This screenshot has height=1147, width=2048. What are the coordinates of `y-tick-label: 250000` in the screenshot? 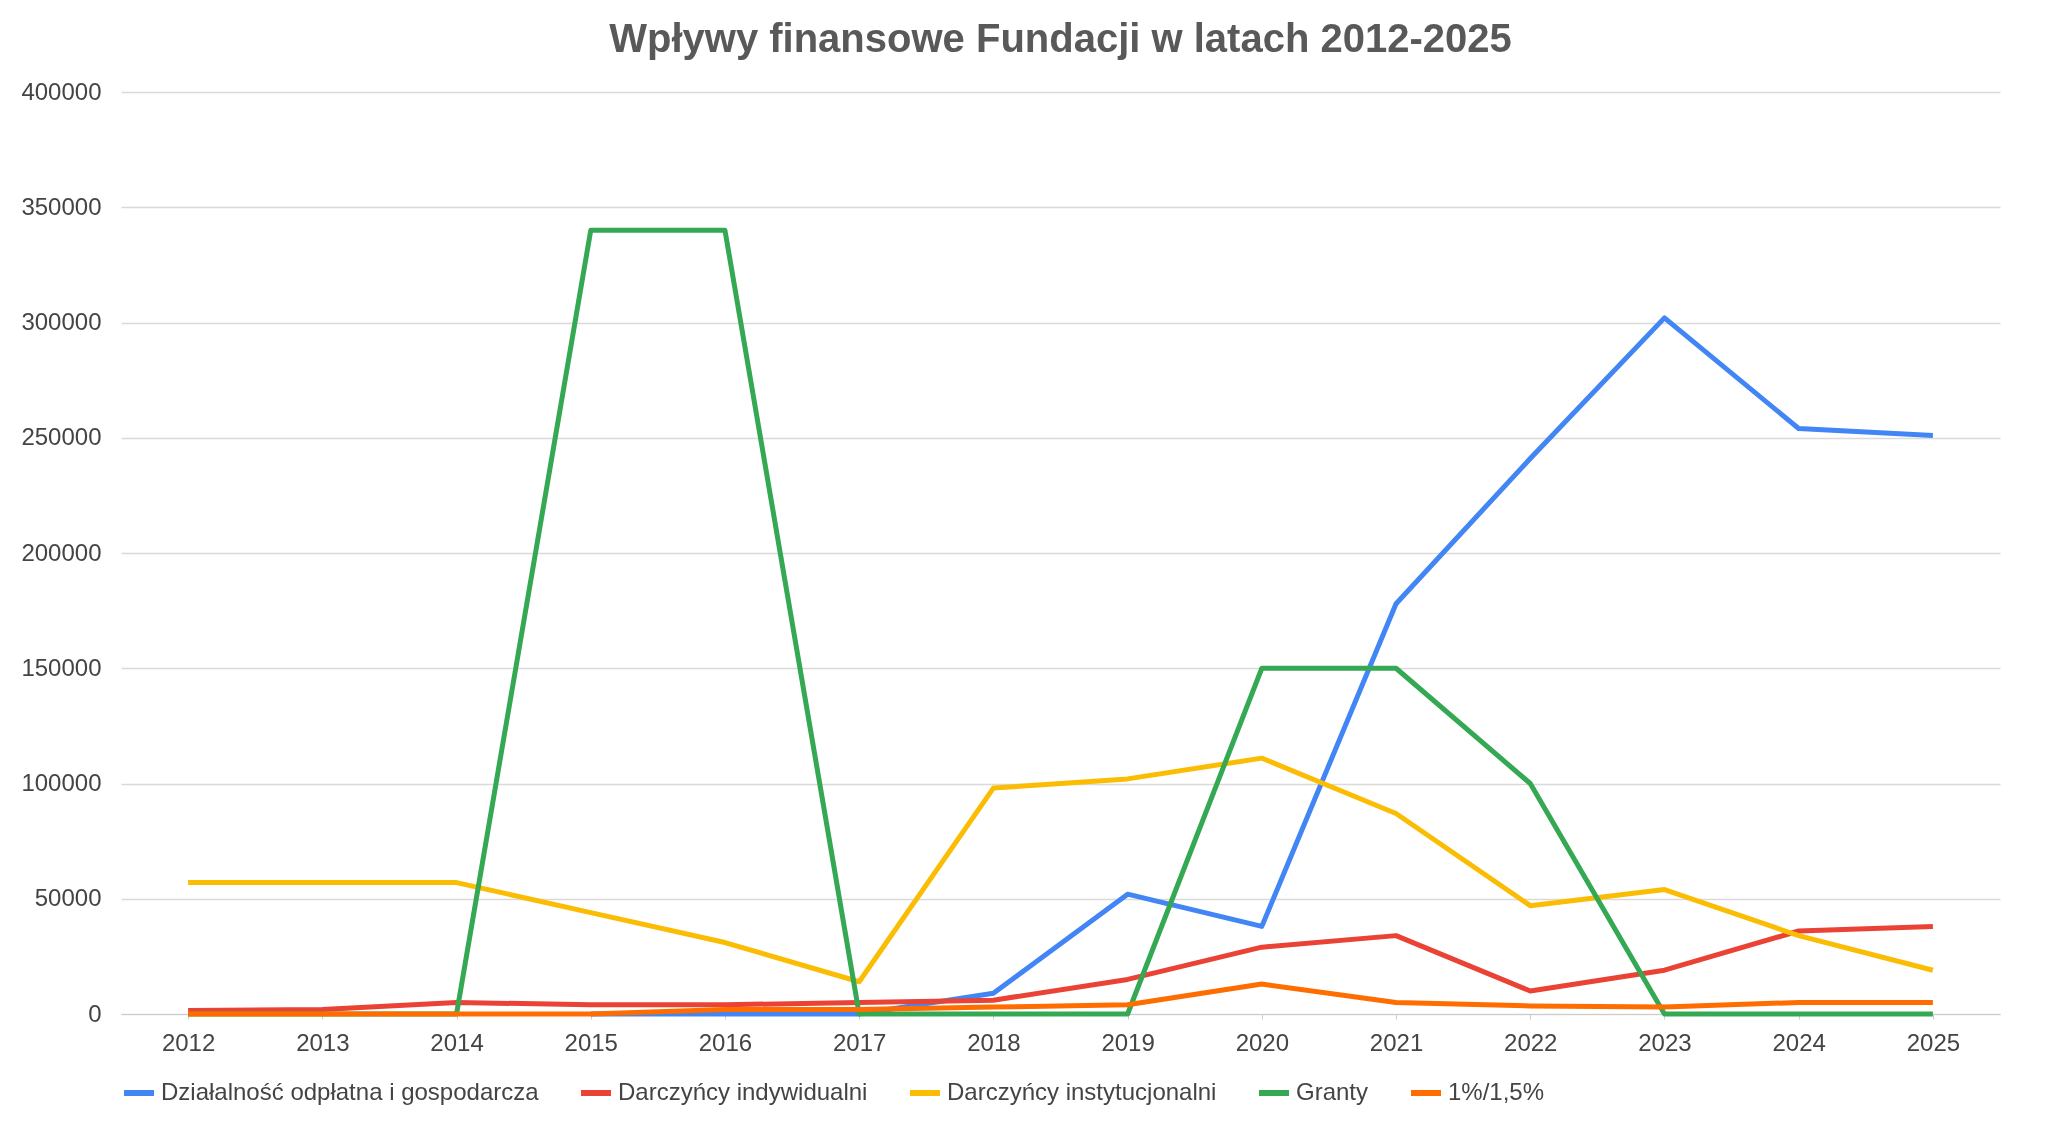 It's located at (61, 437).